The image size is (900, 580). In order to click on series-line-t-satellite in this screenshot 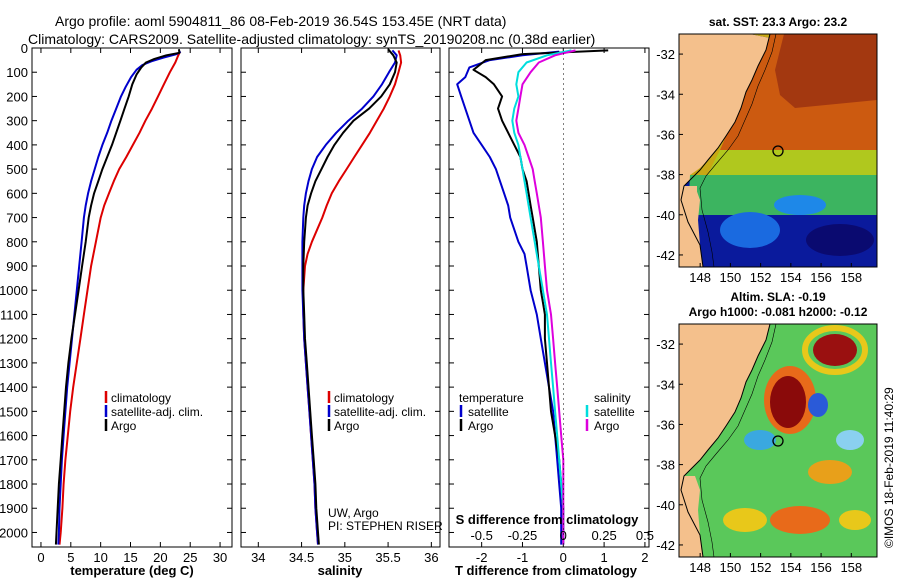, I will do `click(509, 297)`.